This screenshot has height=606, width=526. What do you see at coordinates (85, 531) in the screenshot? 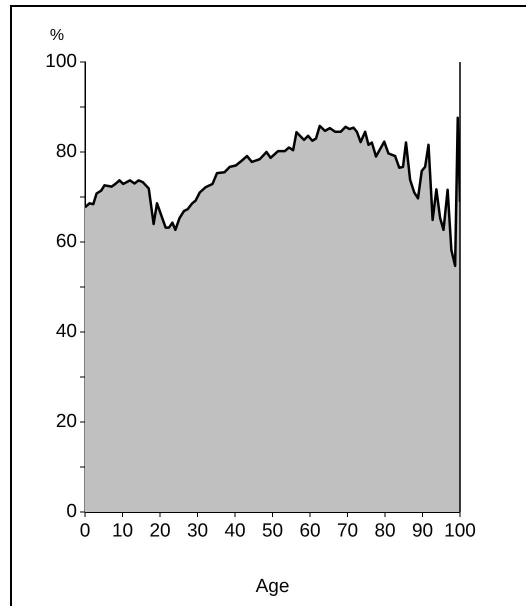
I see `x-tick-label: 0` at bounding box center [85, 531].